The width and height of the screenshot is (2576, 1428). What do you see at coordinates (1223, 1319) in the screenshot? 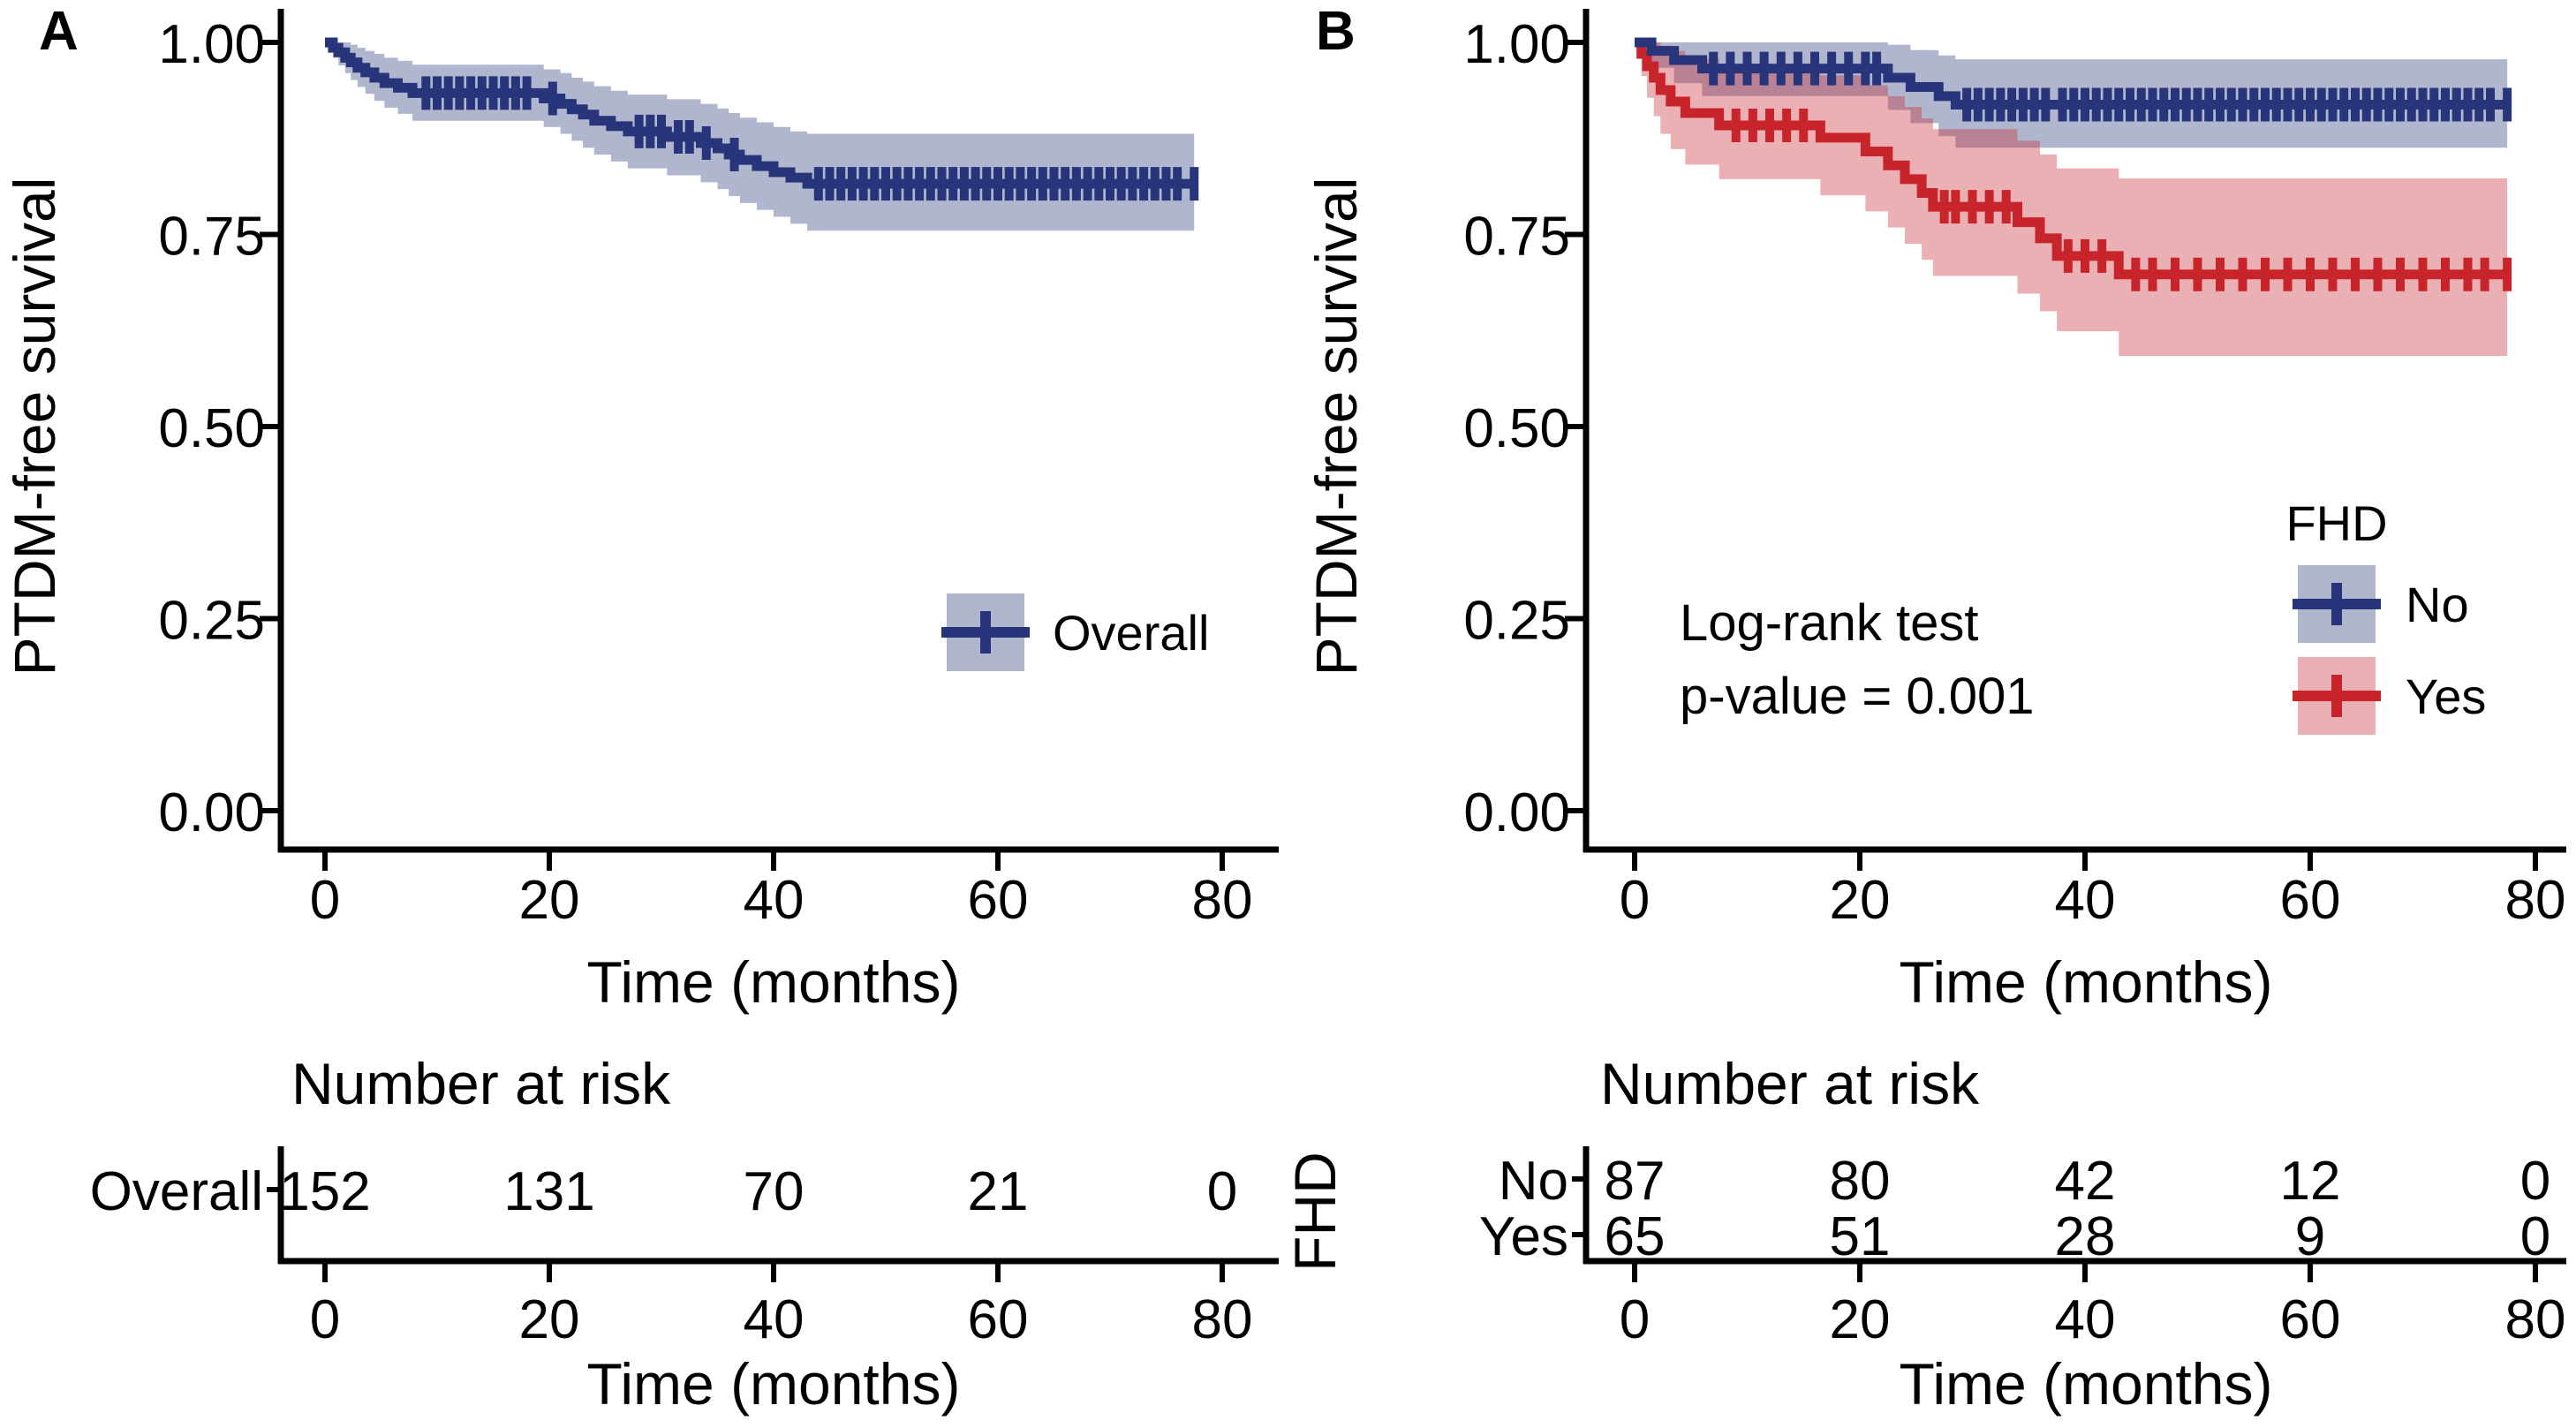
I see `risk-x-tick-label-a: 80` at bounding box center [1223, 1319].